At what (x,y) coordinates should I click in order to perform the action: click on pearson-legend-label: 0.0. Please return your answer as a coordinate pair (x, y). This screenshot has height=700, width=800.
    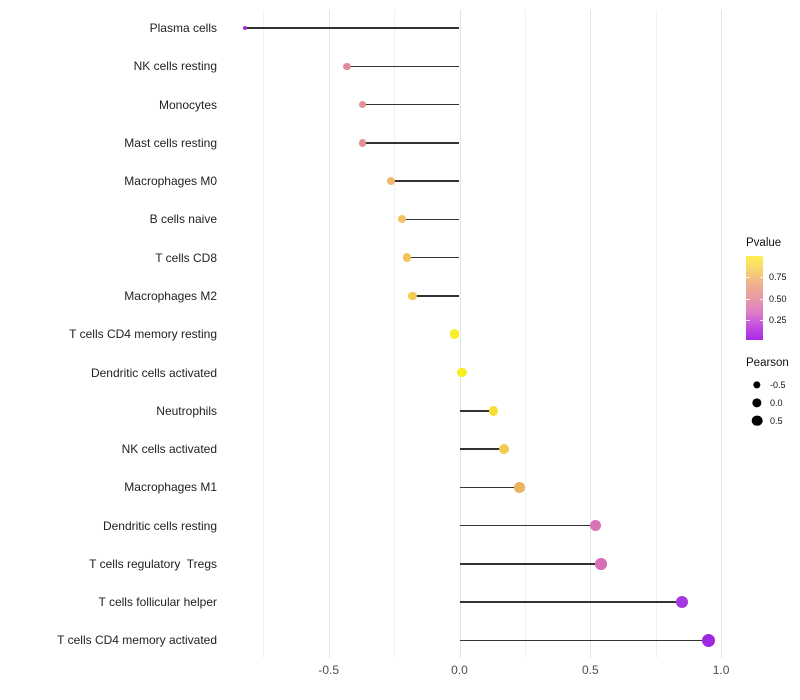
    Looking at the image, I should click on (776, 402).